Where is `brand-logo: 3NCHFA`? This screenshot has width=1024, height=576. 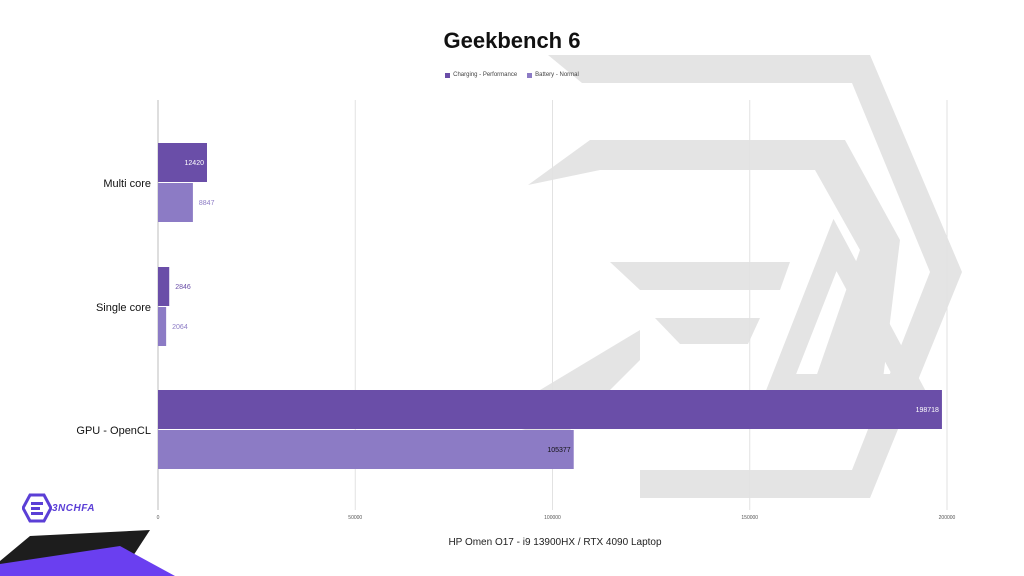
brand-logo: 3NCHFA is located at coordinates (58, 508).